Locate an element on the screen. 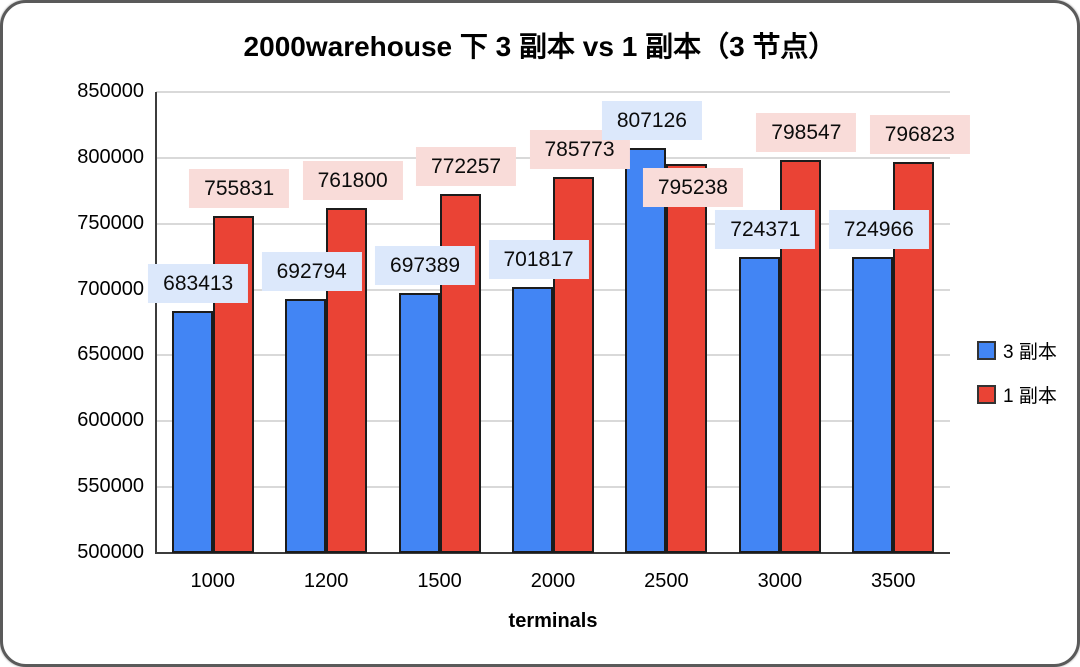 The height and width of the screenshot is (667, 1080). value-label-series2-1000: 755831 is located at coordinates (239, 189).